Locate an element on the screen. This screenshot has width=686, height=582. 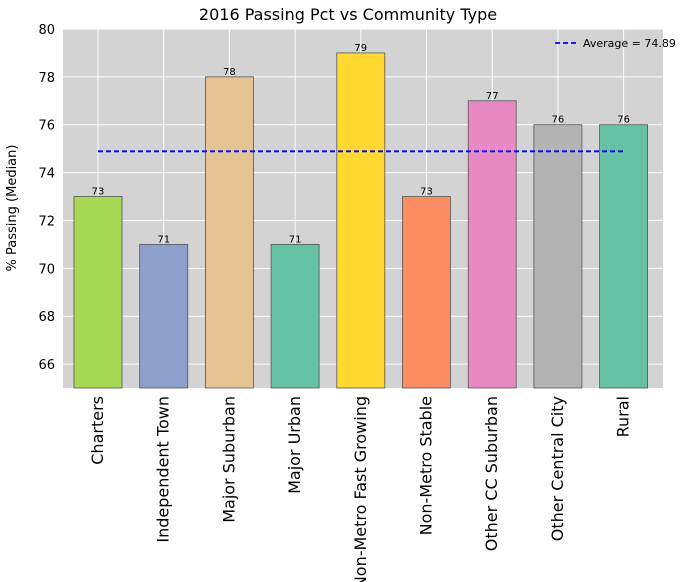
bar-non-metro-fast-growing is located at coordinates (361, 220).